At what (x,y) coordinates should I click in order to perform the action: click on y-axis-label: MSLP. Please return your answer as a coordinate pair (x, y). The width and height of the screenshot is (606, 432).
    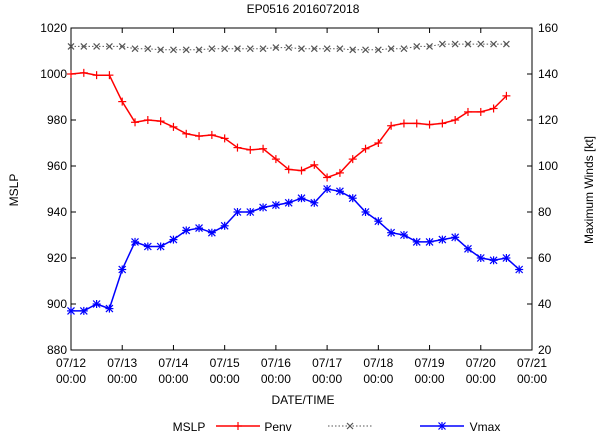
    Looking at the image, I should click on (14, 190).